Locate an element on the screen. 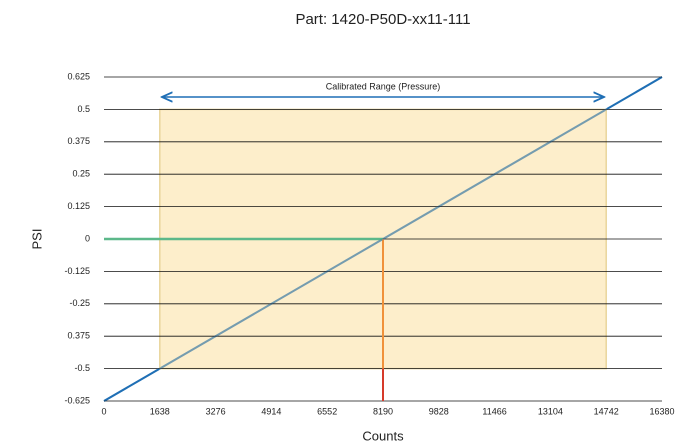  x-tick-label: 0 is located at coordinates (103, 411).